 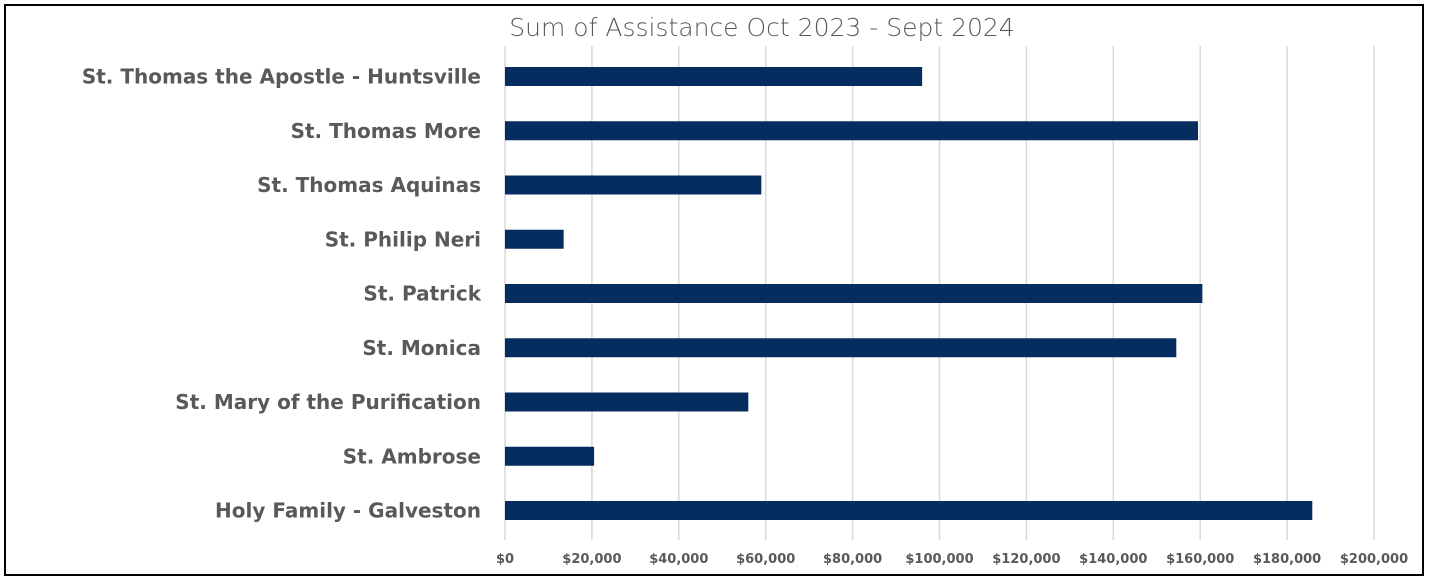 I want to click on category-label: St. Ambrose, so click(x=412, y=456).